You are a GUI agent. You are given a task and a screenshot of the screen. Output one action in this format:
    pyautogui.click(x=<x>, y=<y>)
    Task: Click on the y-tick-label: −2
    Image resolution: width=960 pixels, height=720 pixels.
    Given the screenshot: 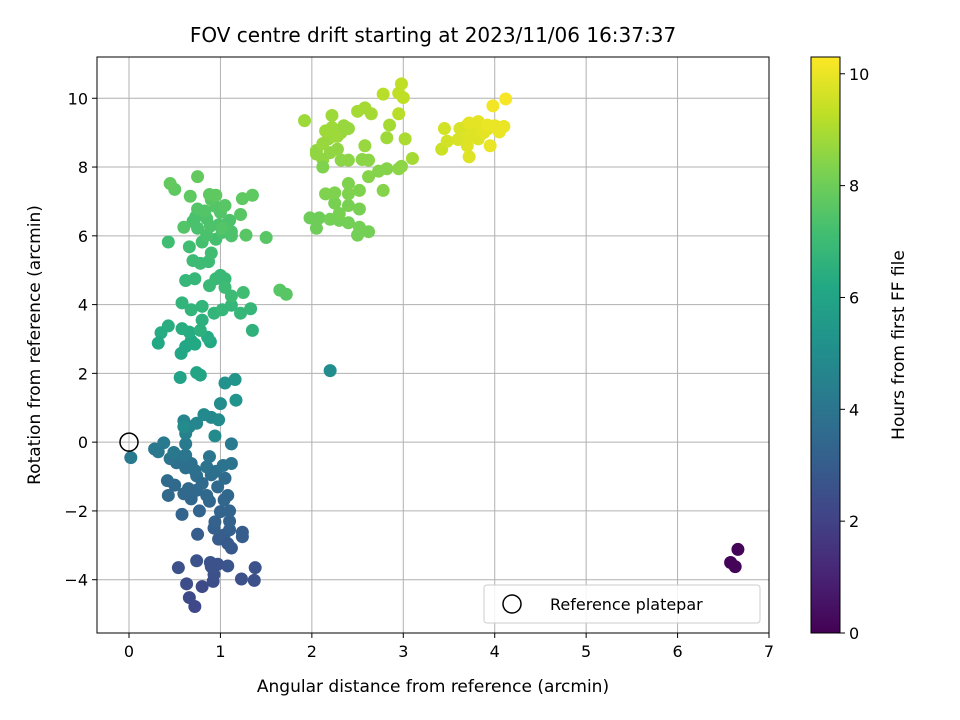 What is the action you would take?
    pyautogui.click(x=76, y=511)
    